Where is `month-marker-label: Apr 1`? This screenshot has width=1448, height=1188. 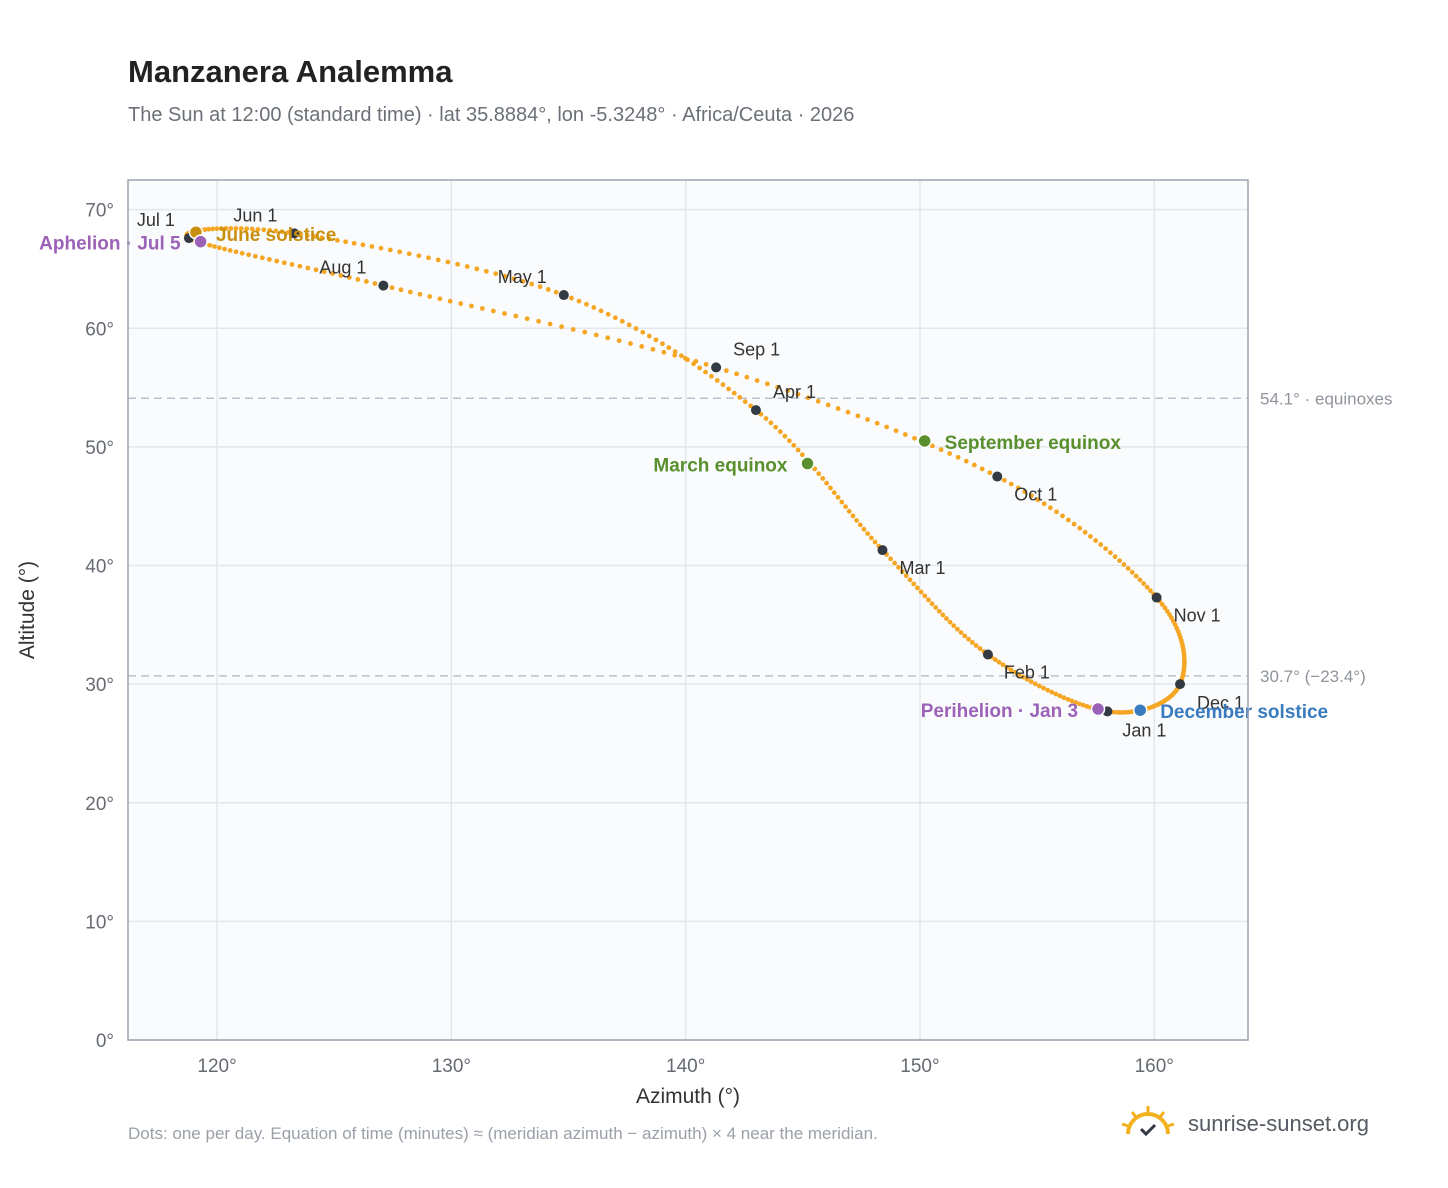 month-marker-label: Apr 1 is located at coordinates (794, 392).